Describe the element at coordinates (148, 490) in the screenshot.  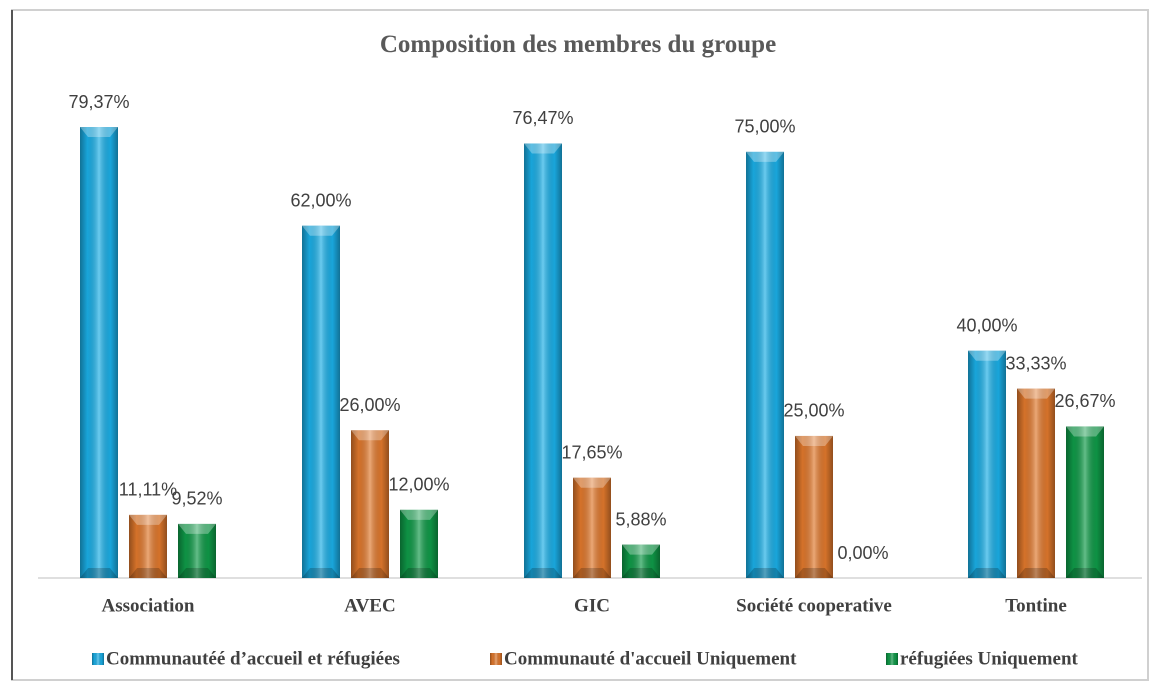
I see `value-label: 11,11%` at that location.